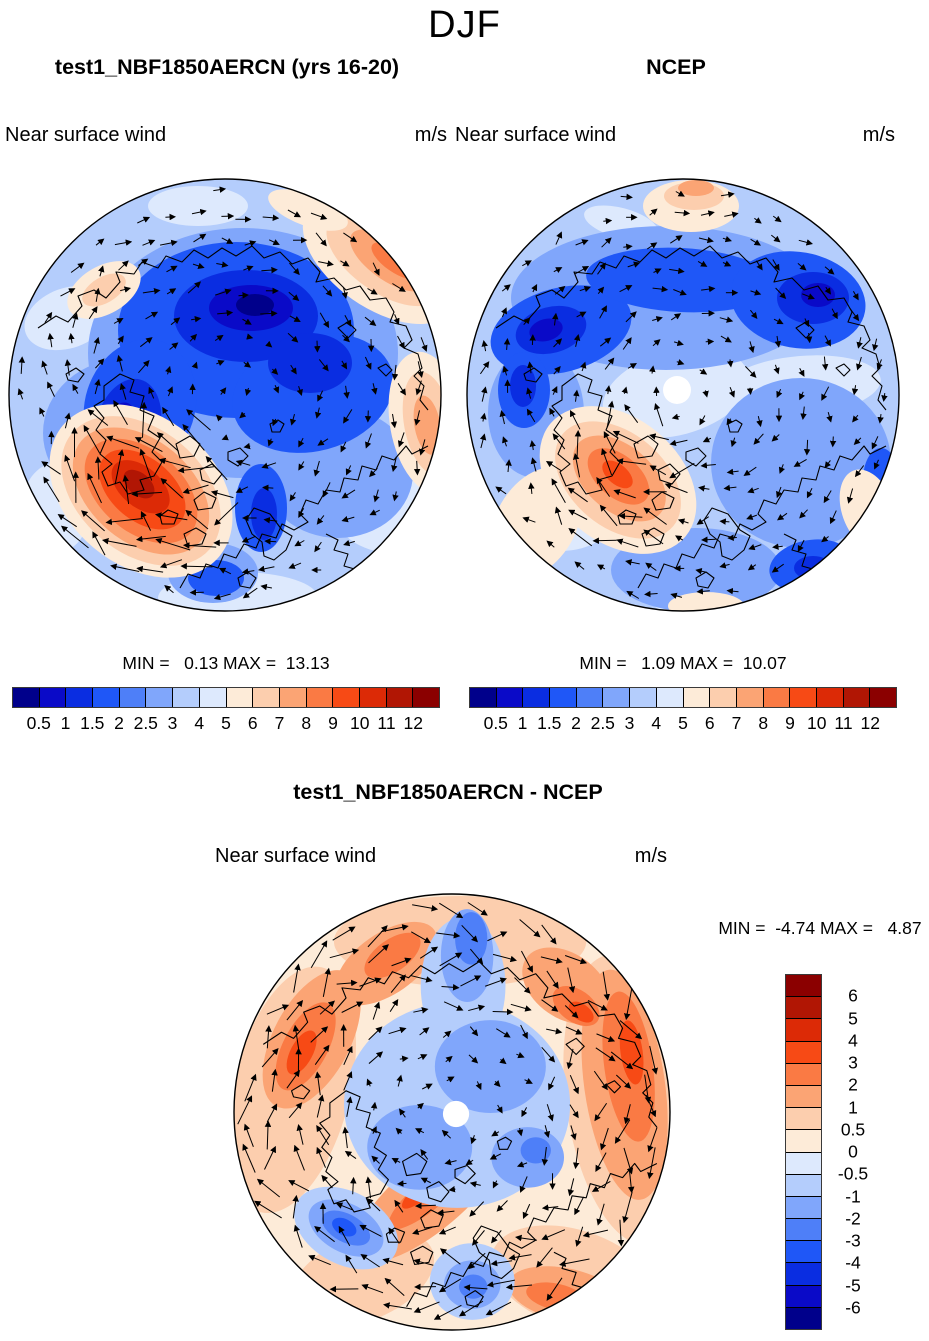 The image size is (929, 1341). What do you see at coordinates (853, 1196) in the screenshot?
I see `colorbar-tick-label: -1` at bounding box center [853, 1196].